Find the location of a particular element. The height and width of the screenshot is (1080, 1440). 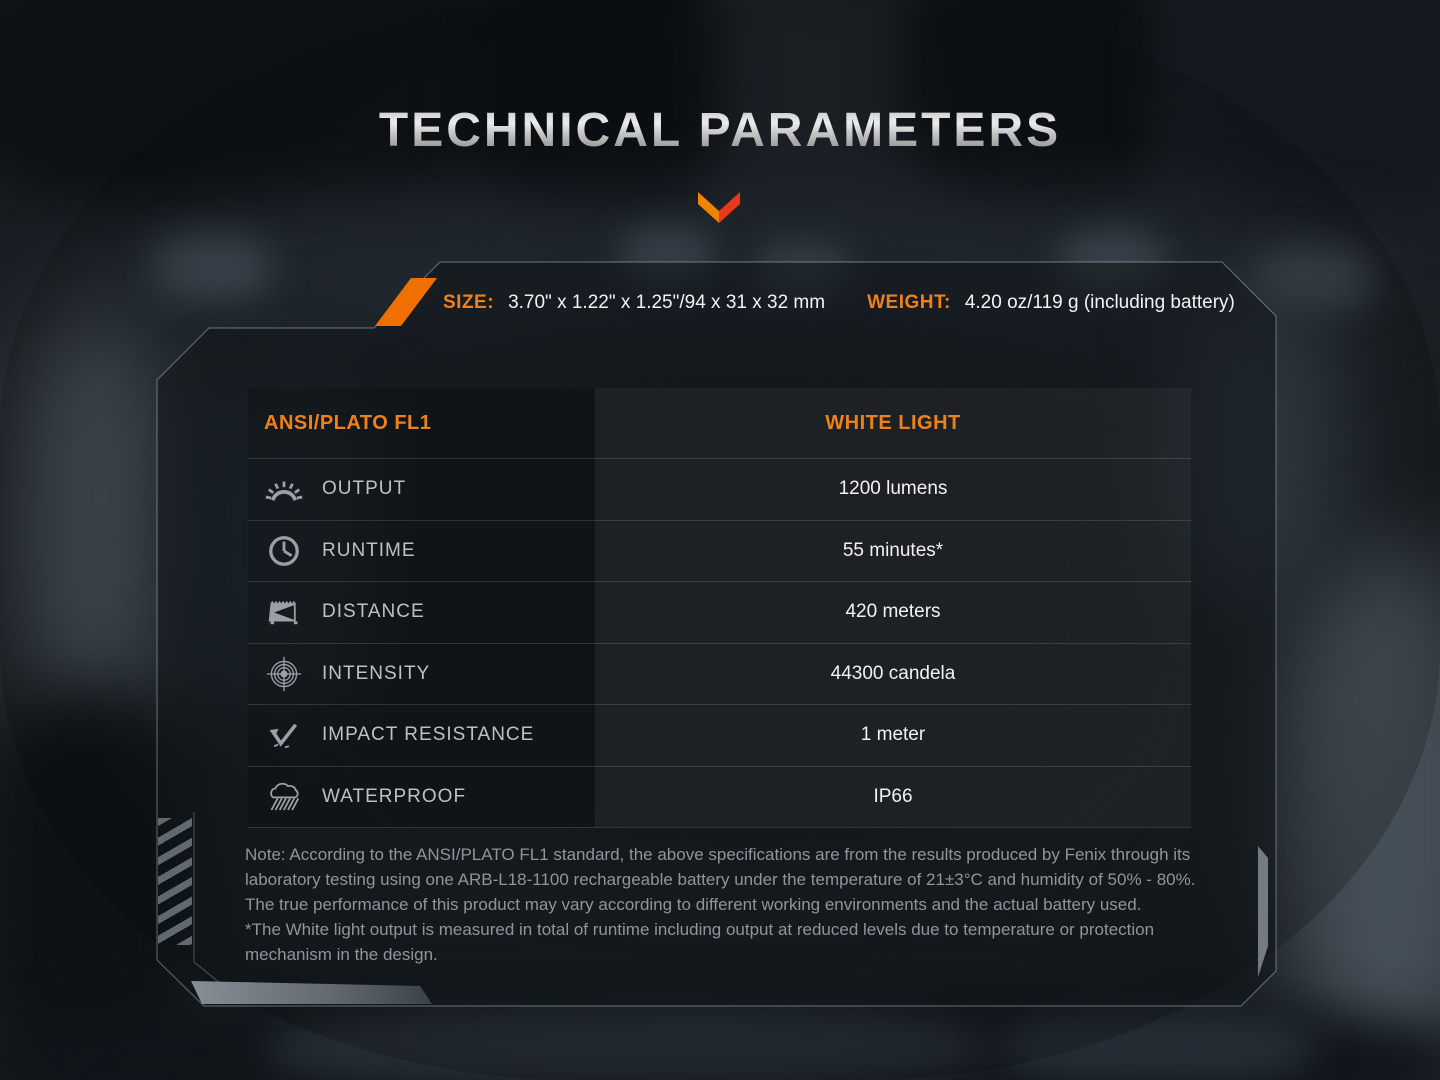

row-value: 55 minutes* is located at coordinates (893, 550).